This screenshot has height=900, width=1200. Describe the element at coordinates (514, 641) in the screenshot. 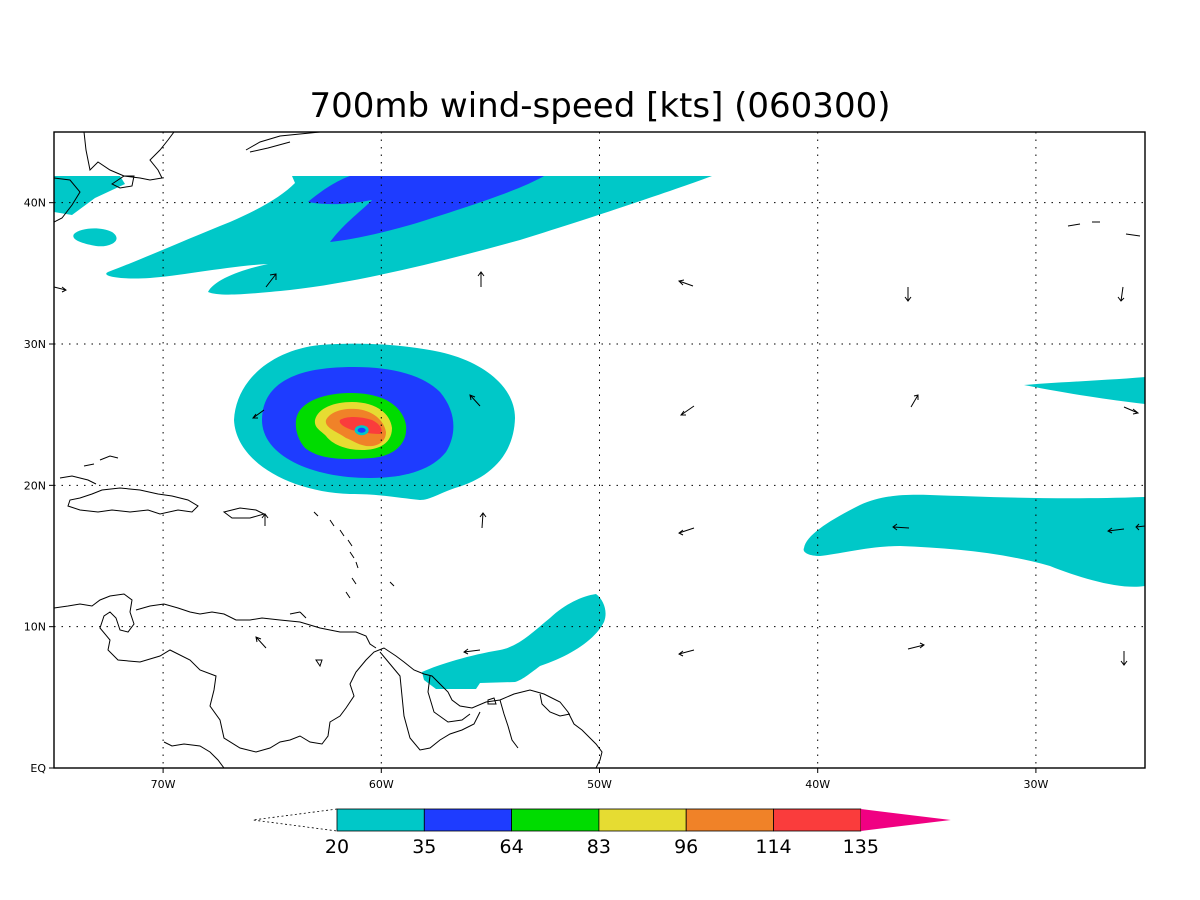

I see `wind-streak-south` at that location.